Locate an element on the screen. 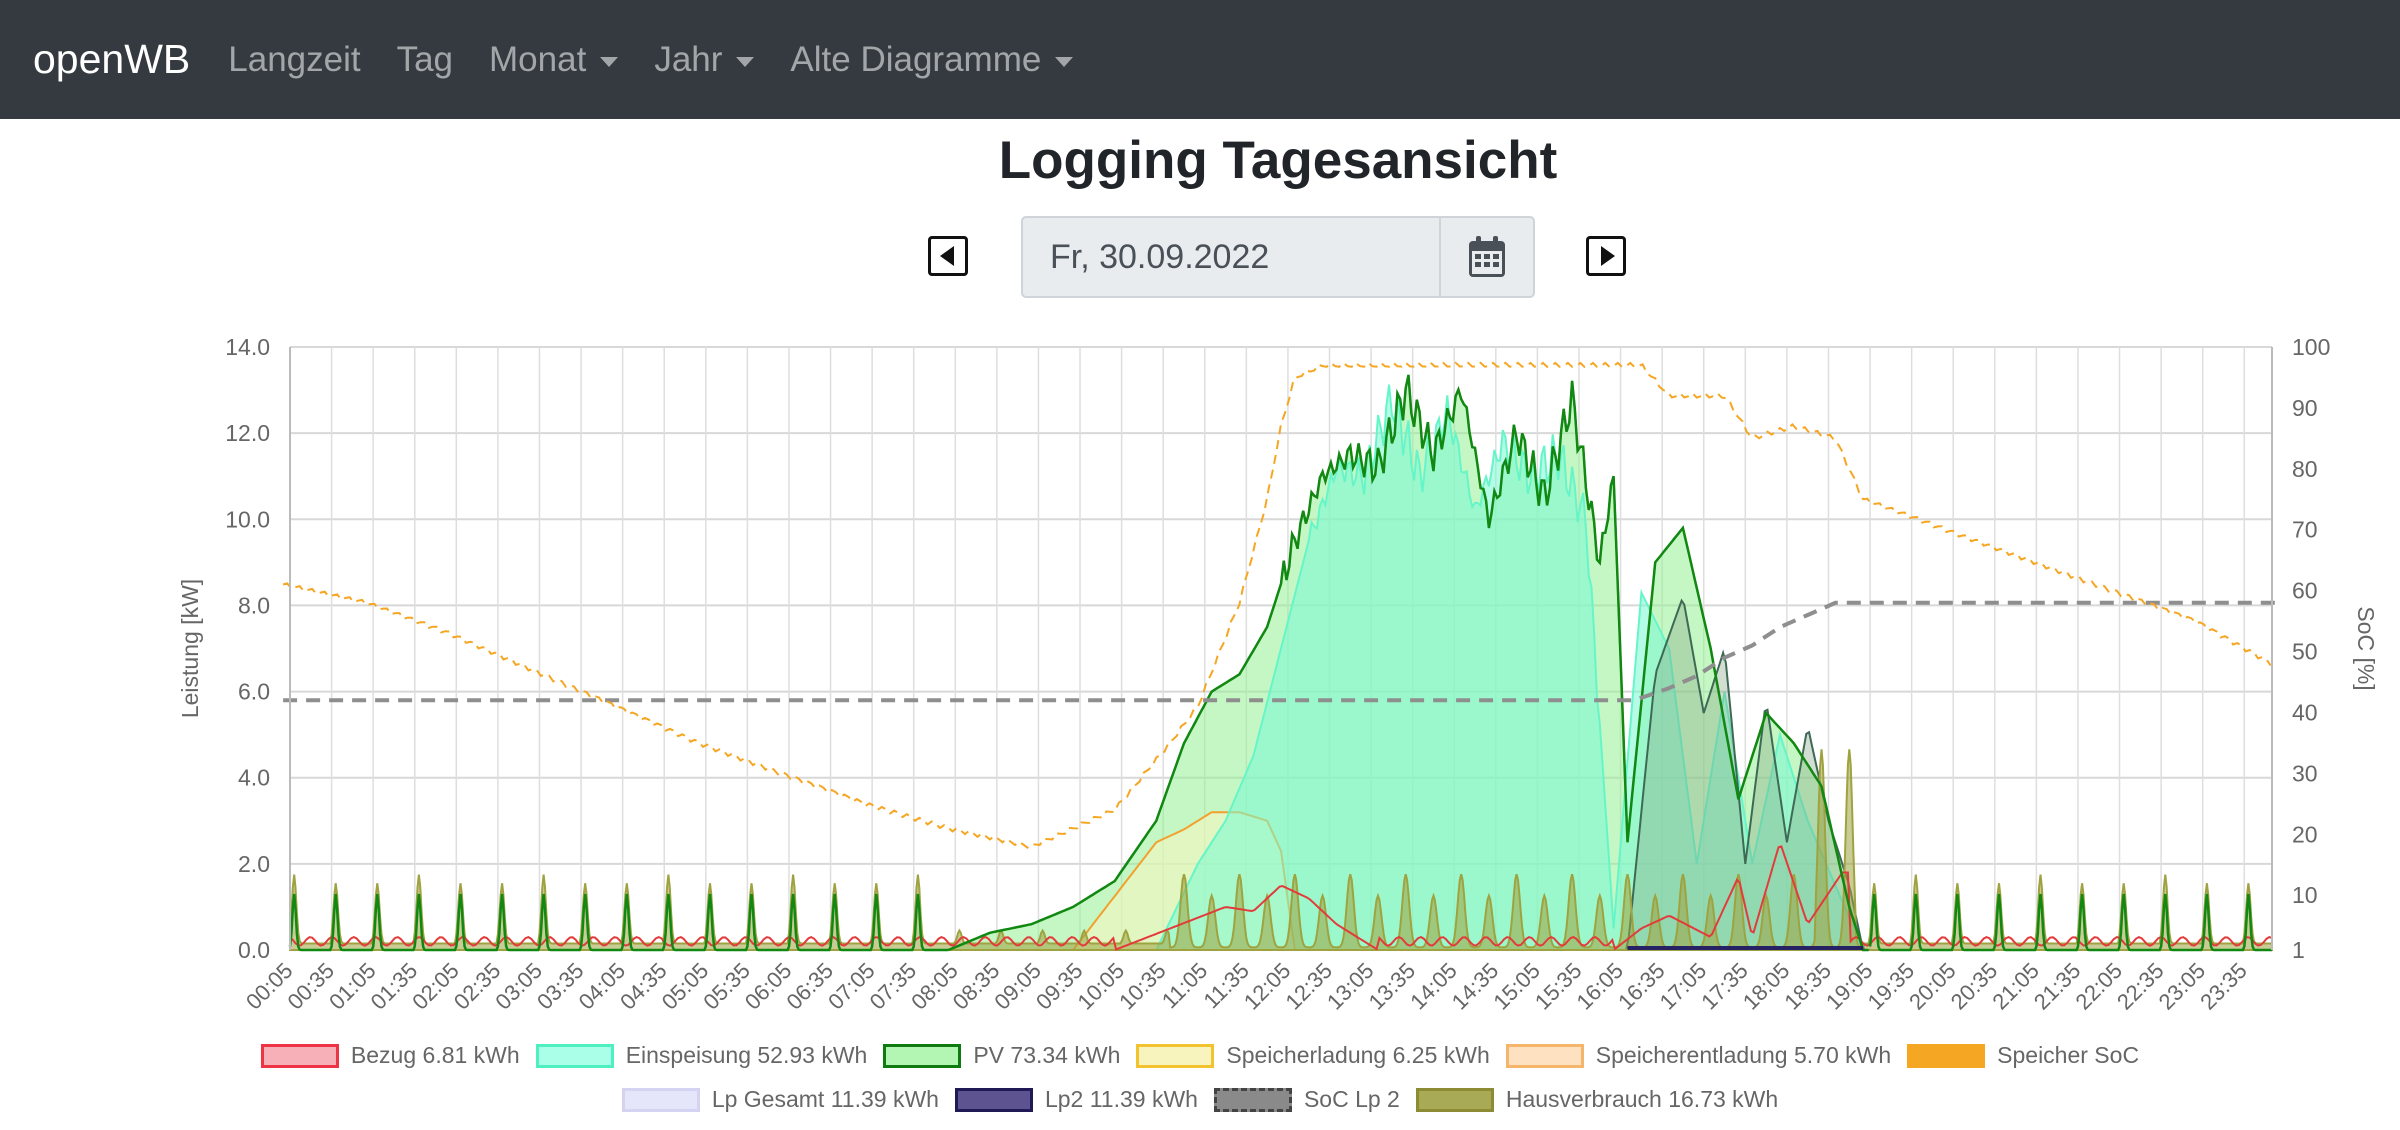  y-right-tick-label: 60 is located at coordinates (2305, 591).